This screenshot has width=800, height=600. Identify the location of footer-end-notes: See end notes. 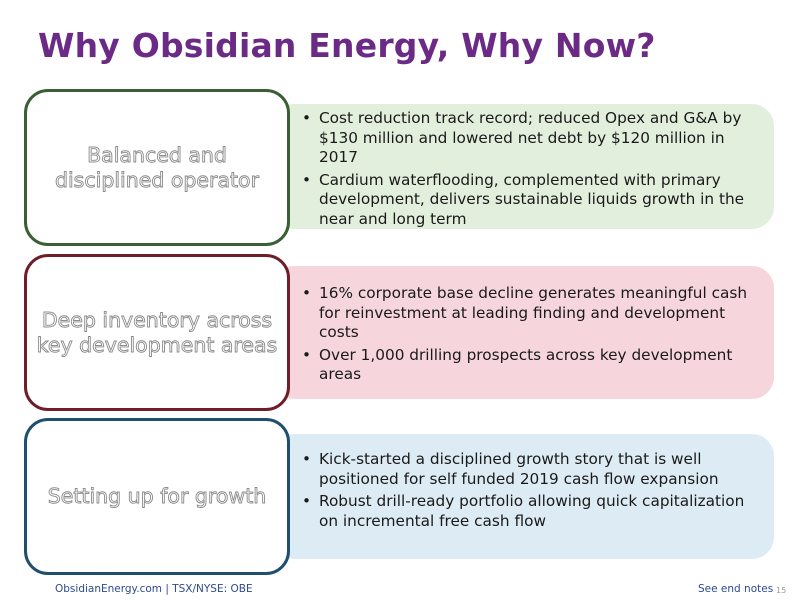
(736, 589).